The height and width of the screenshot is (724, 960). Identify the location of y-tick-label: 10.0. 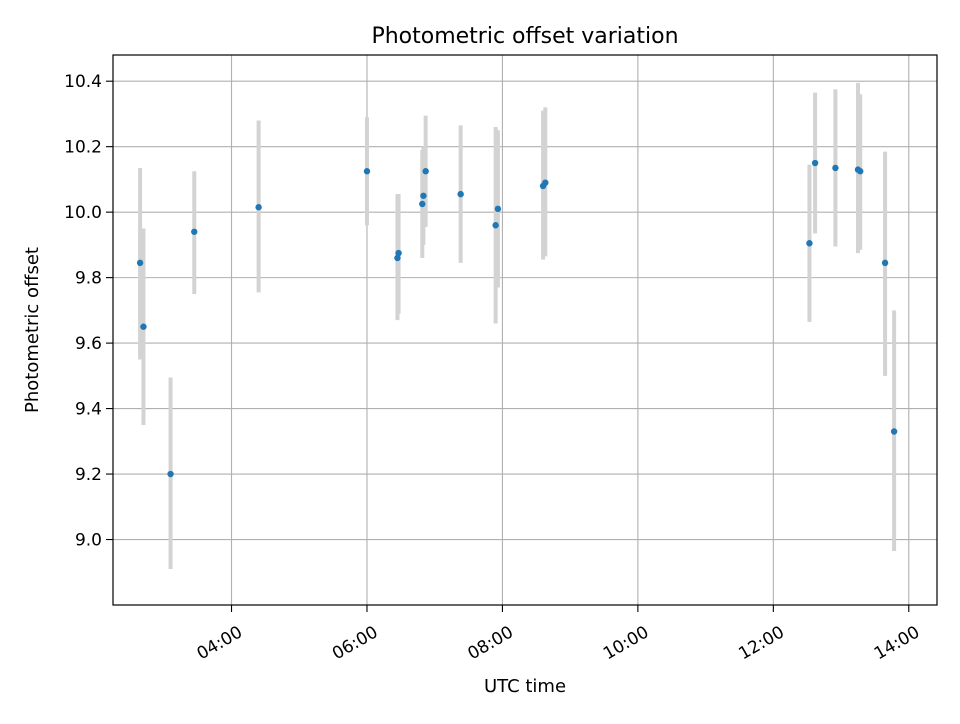
(83, 213).